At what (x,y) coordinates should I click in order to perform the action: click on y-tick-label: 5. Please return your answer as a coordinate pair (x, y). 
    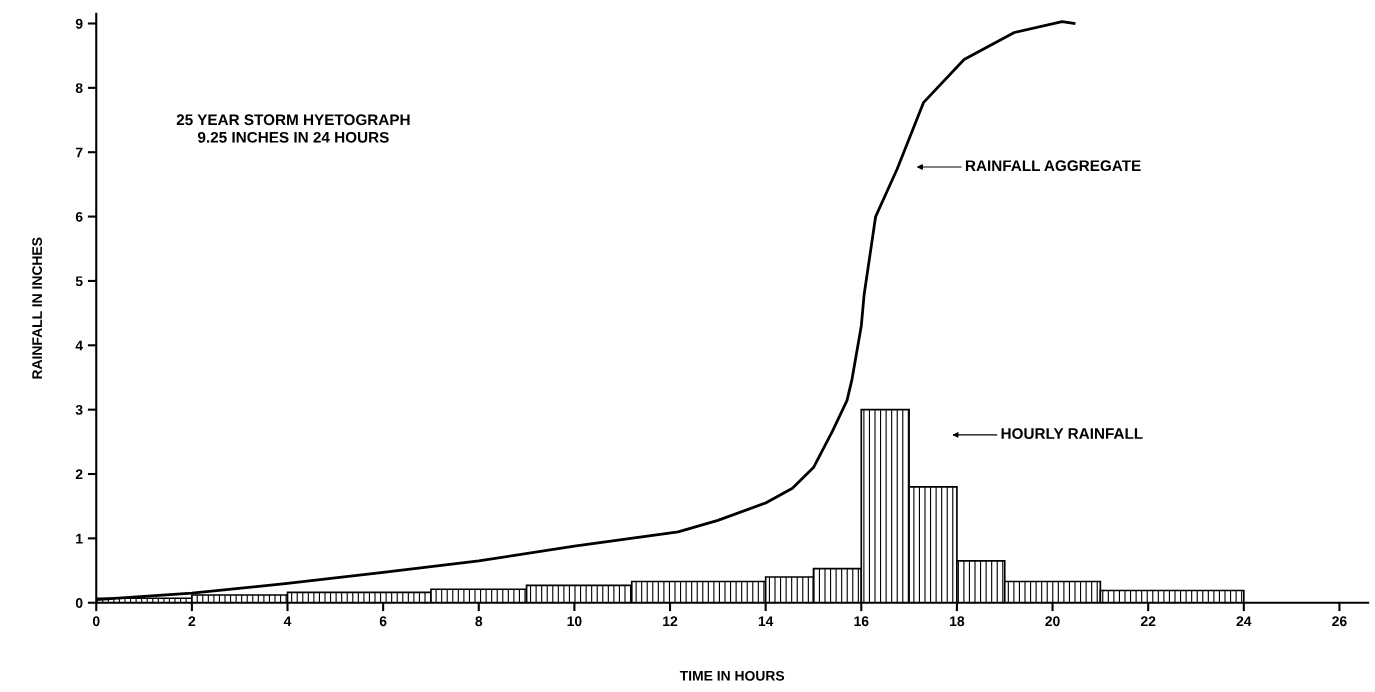
    Looking at the image, I should click on (79, 281).